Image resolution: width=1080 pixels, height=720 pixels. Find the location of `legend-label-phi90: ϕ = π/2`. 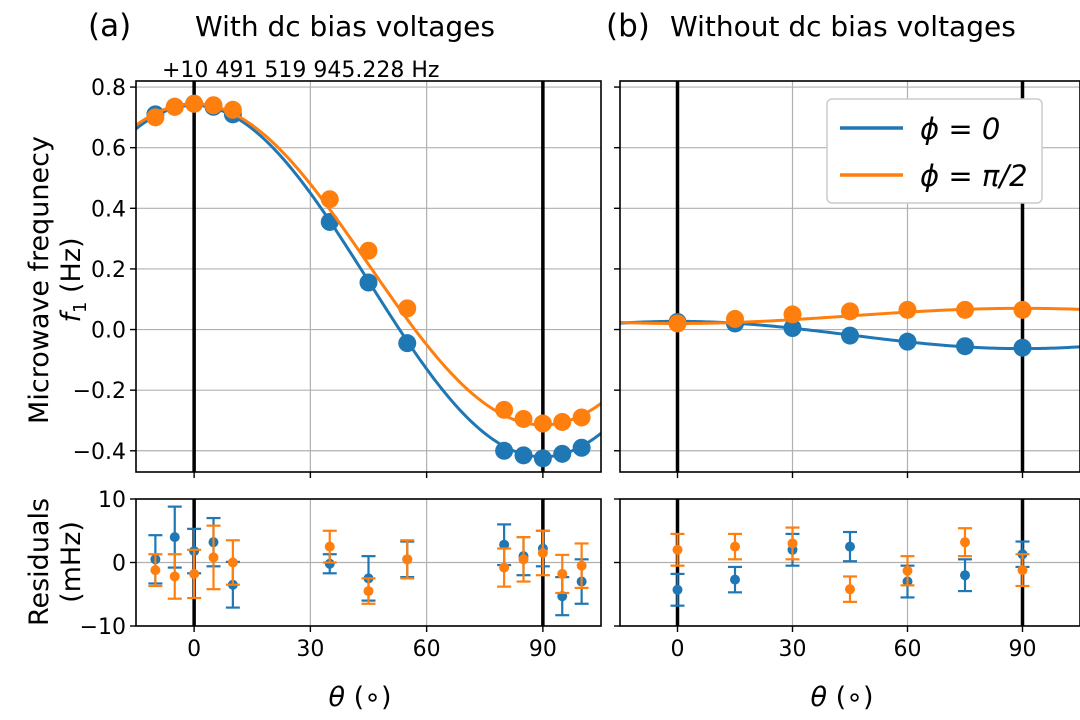

legend-label-phi90: ϕ = π/2 is located at coordinates (974, 176).